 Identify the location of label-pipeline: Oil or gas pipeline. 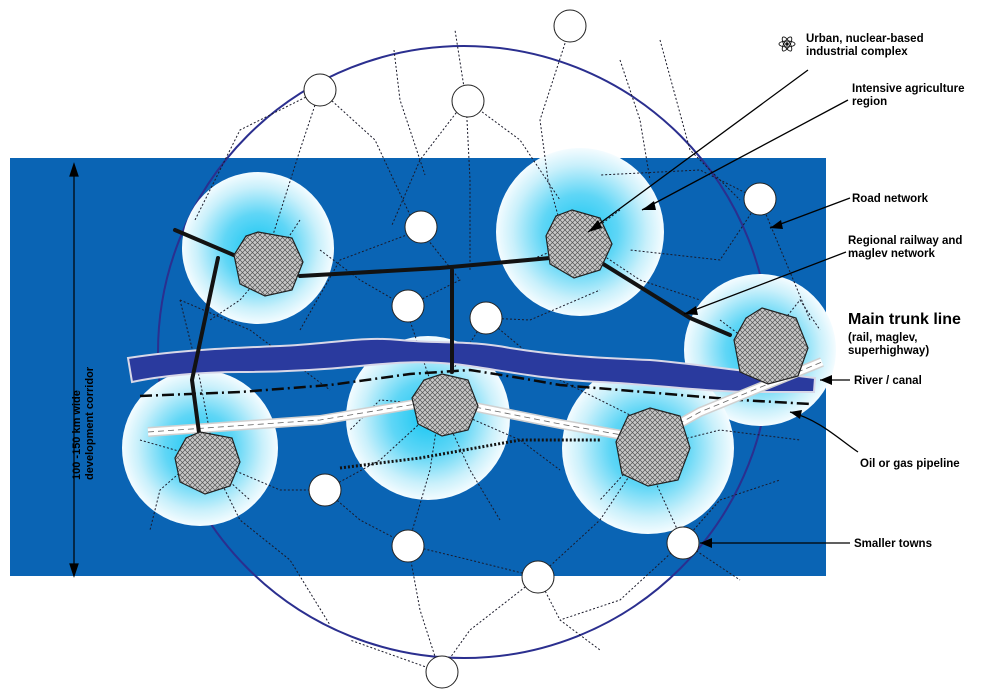
(910, 464).